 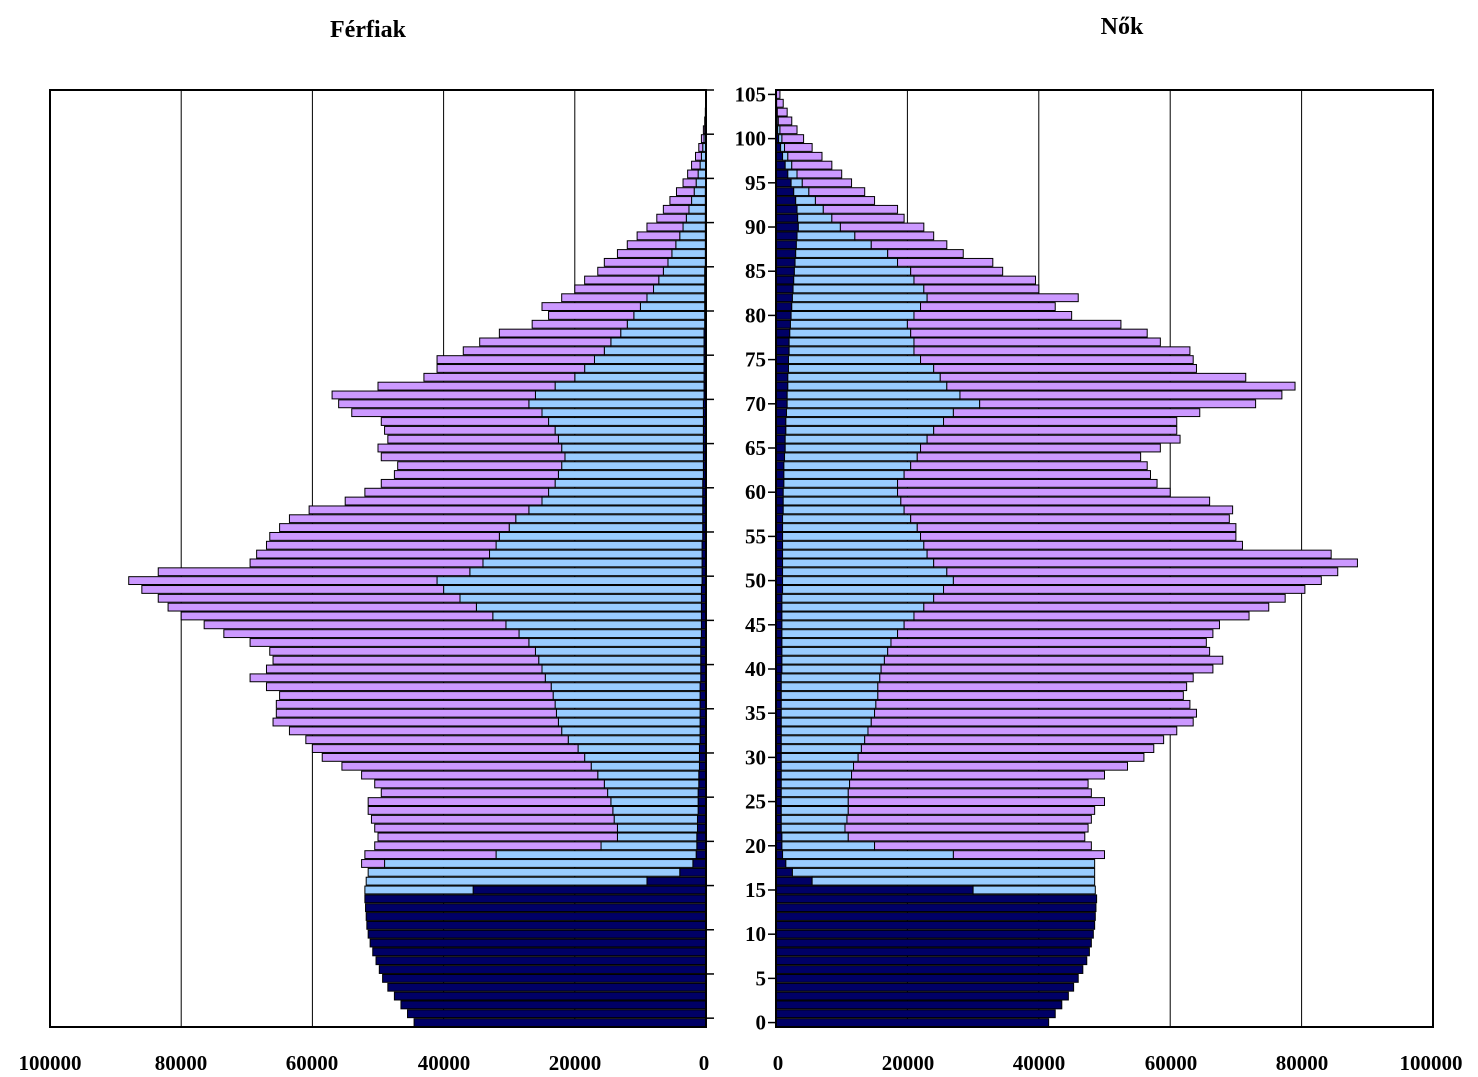 What do you see at coordinates (755, 360) in the screenshot?
I see `age-tick-label: 75` at bounding box center [755, 360].